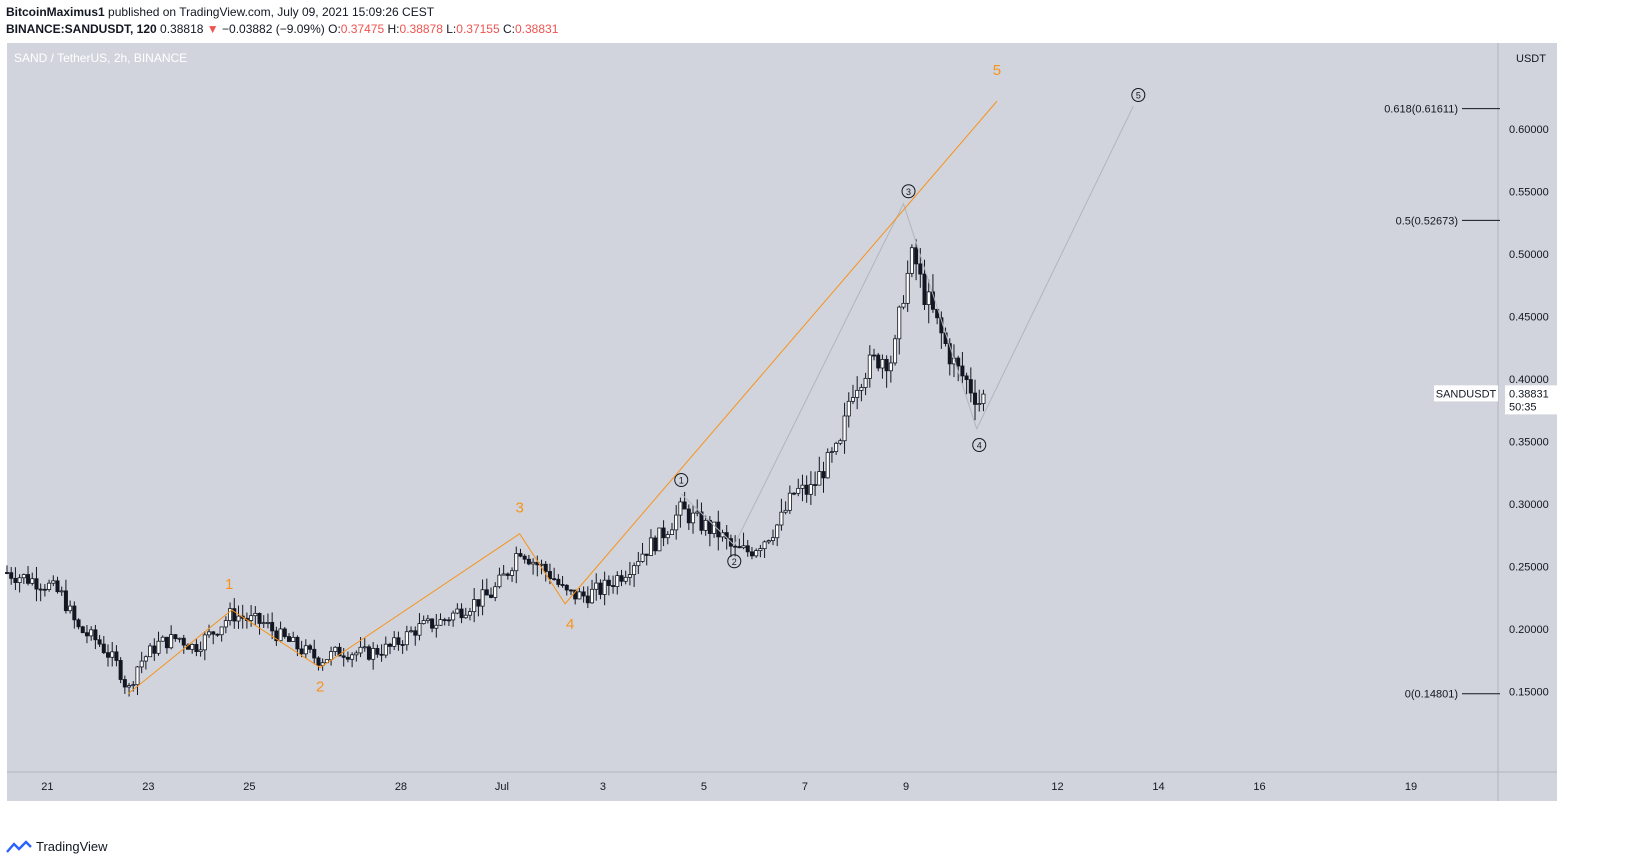 This screenshot has width=1627, height=867. I want to click on sub-wave-line, so click(907, 326).